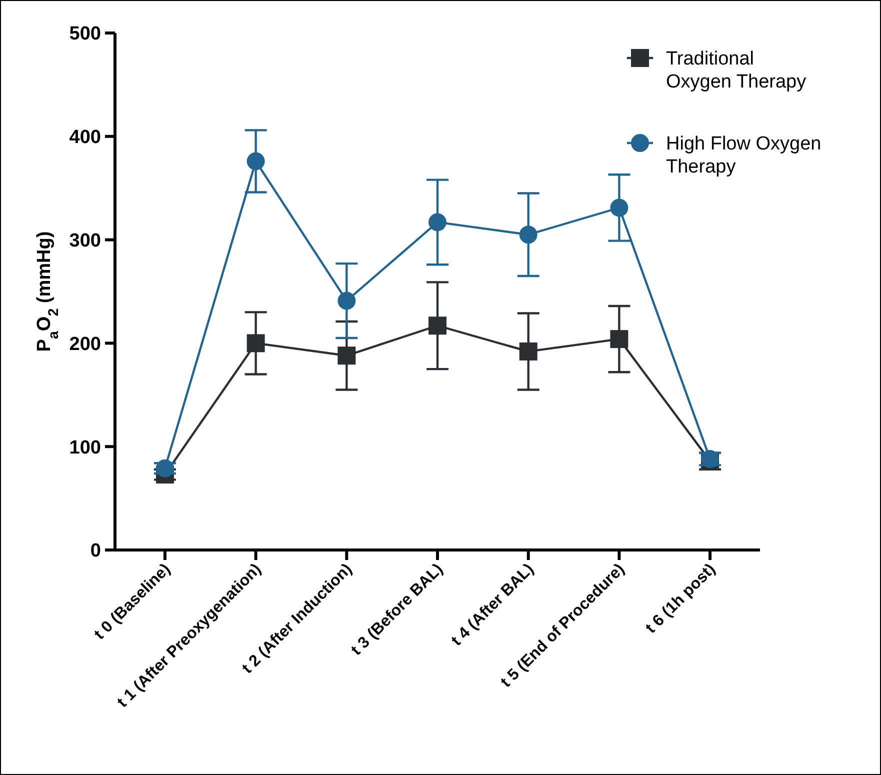  I want to click on legend-label: High Flow Oxygen Therapy, so click(744, 156).